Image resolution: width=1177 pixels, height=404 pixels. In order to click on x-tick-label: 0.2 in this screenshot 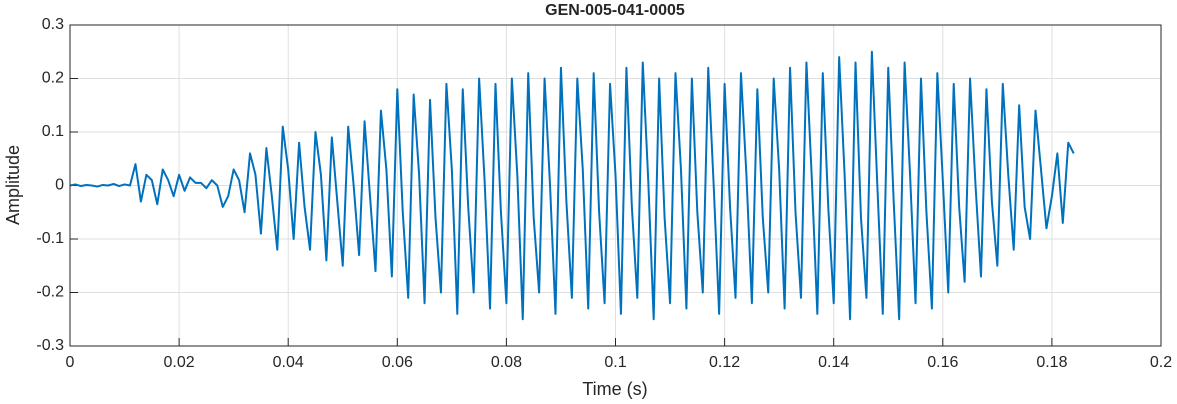, I will do `click(1161, 362)`.